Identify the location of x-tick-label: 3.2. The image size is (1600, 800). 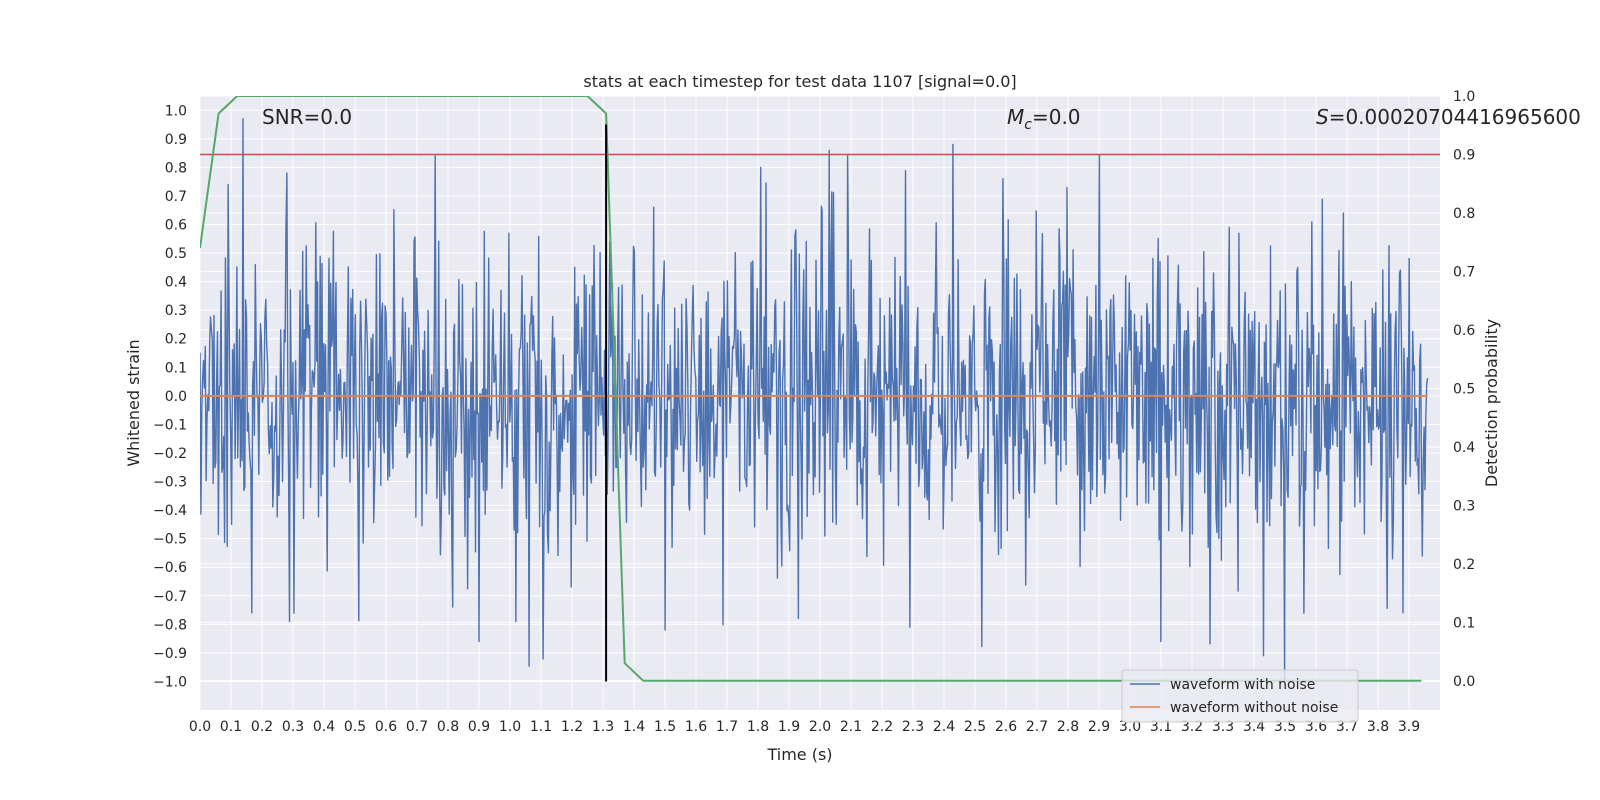
(1192, 727).